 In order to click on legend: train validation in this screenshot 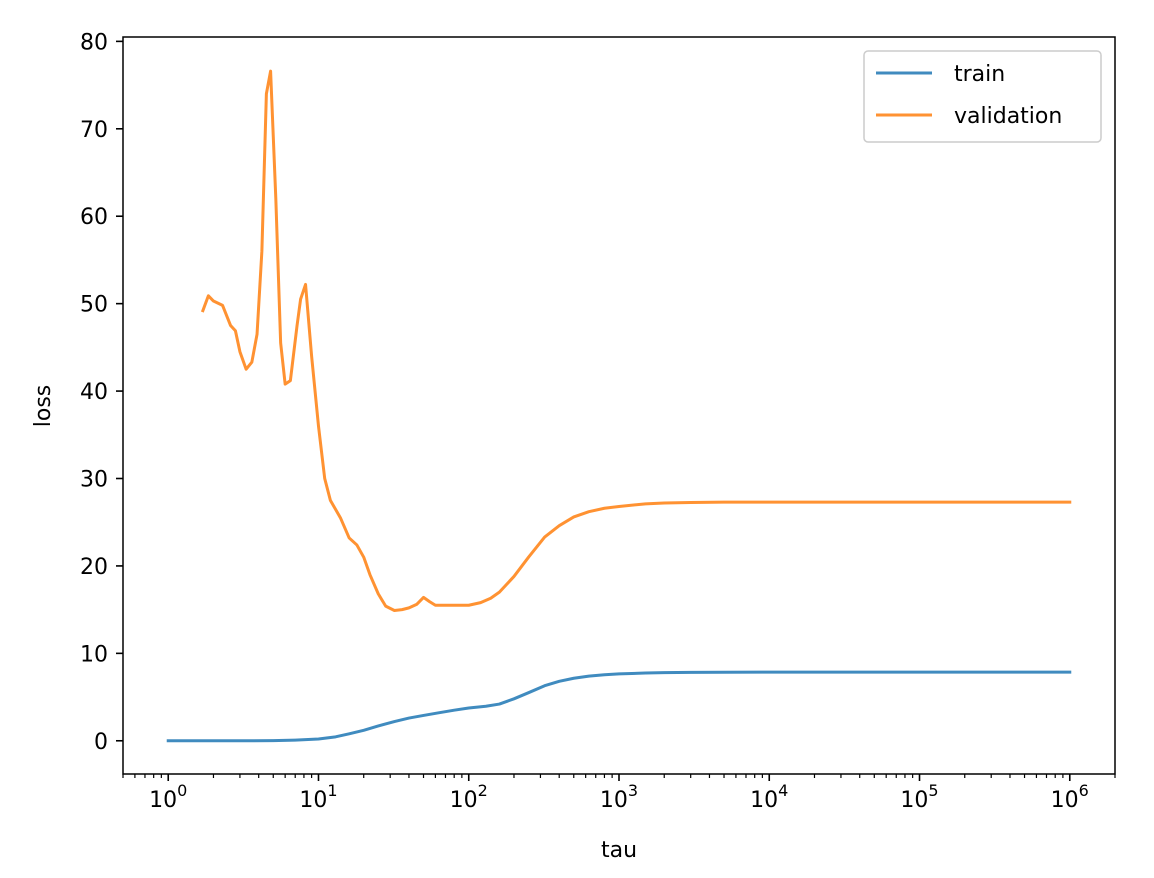, I will do `click(982, 96)`.